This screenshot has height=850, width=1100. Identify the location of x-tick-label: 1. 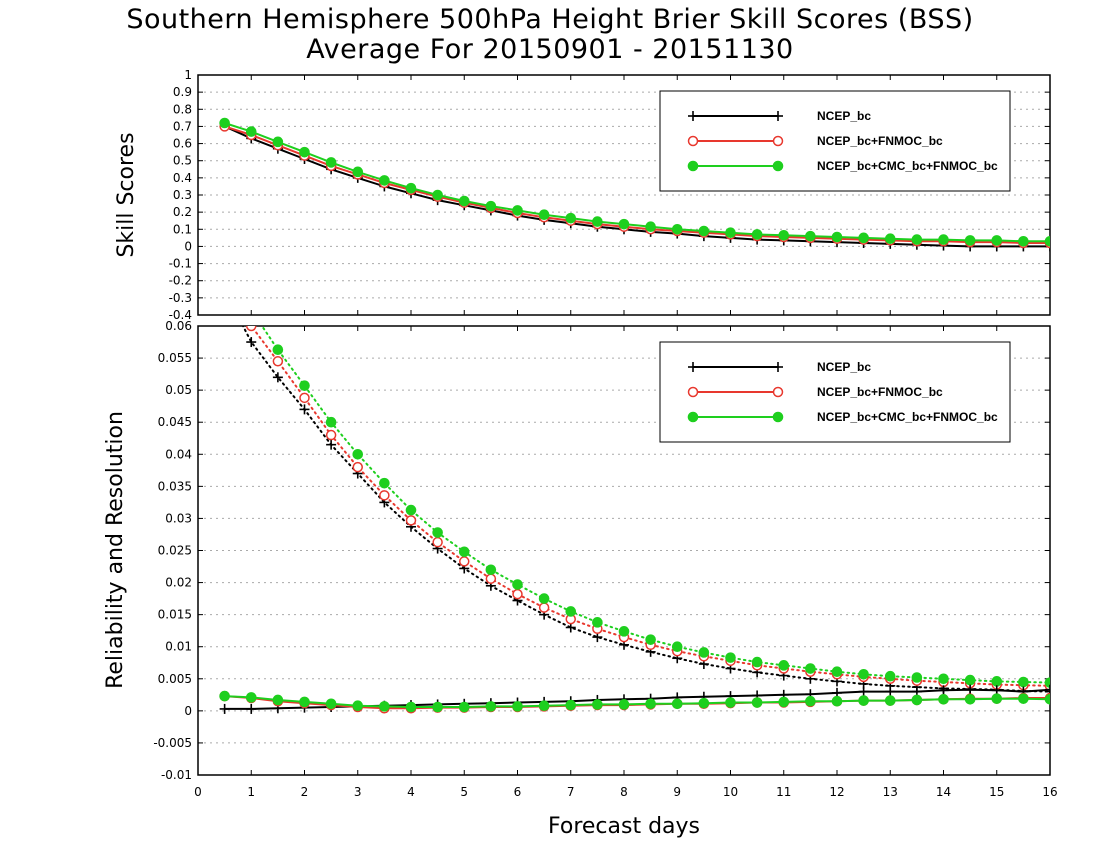
(251, 792).